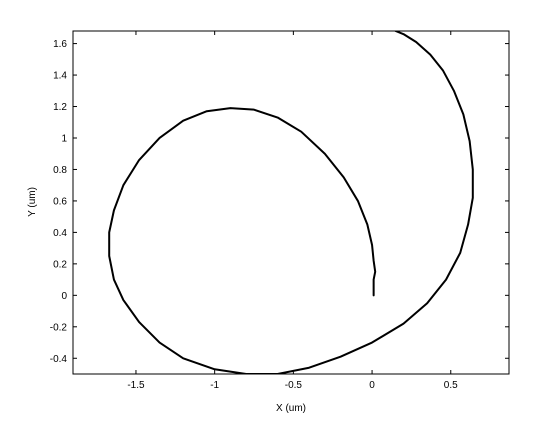  I want to click on x-tick-label: 0.5, so click(451, 385).